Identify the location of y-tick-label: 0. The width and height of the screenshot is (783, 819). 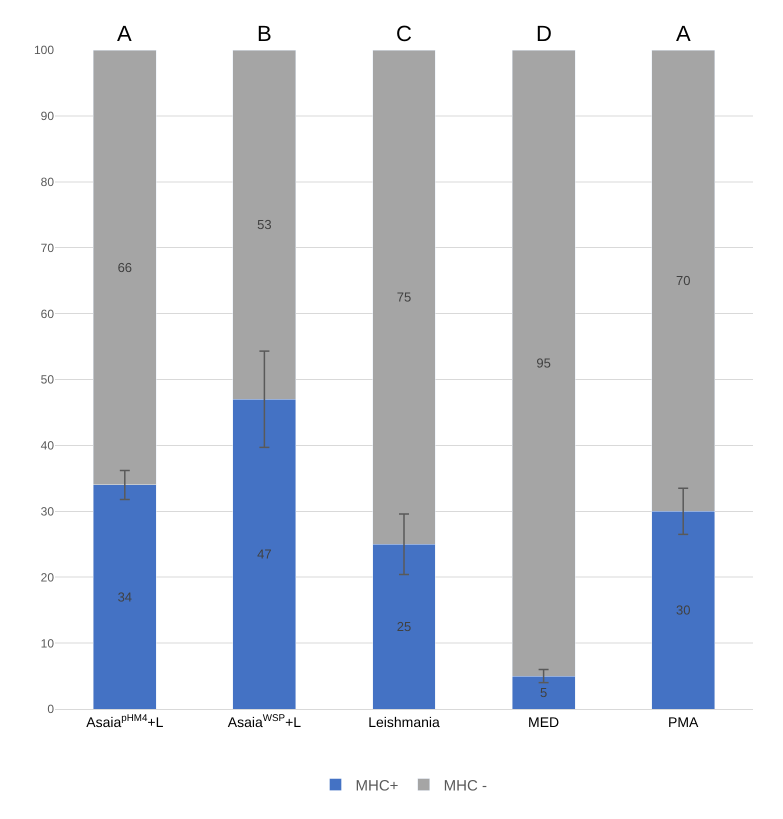
(50, 709).